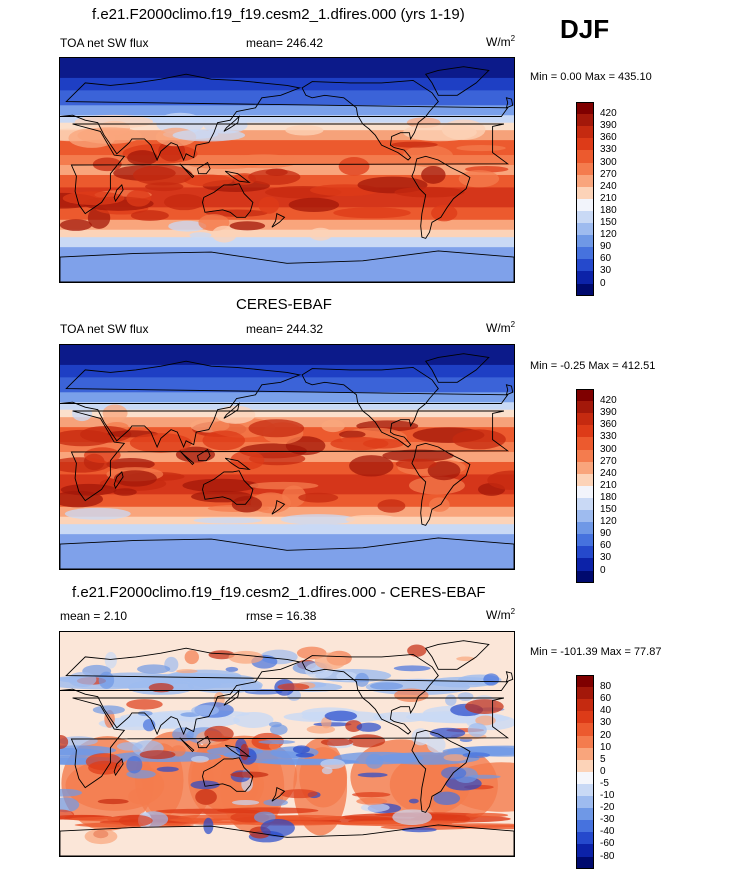 Image resolution: width=732 pixels, height=869 pixels. Describe the element at coordinates (608, 211) in the screenshot. I see `colorbar-tick-label: 180` at that location.